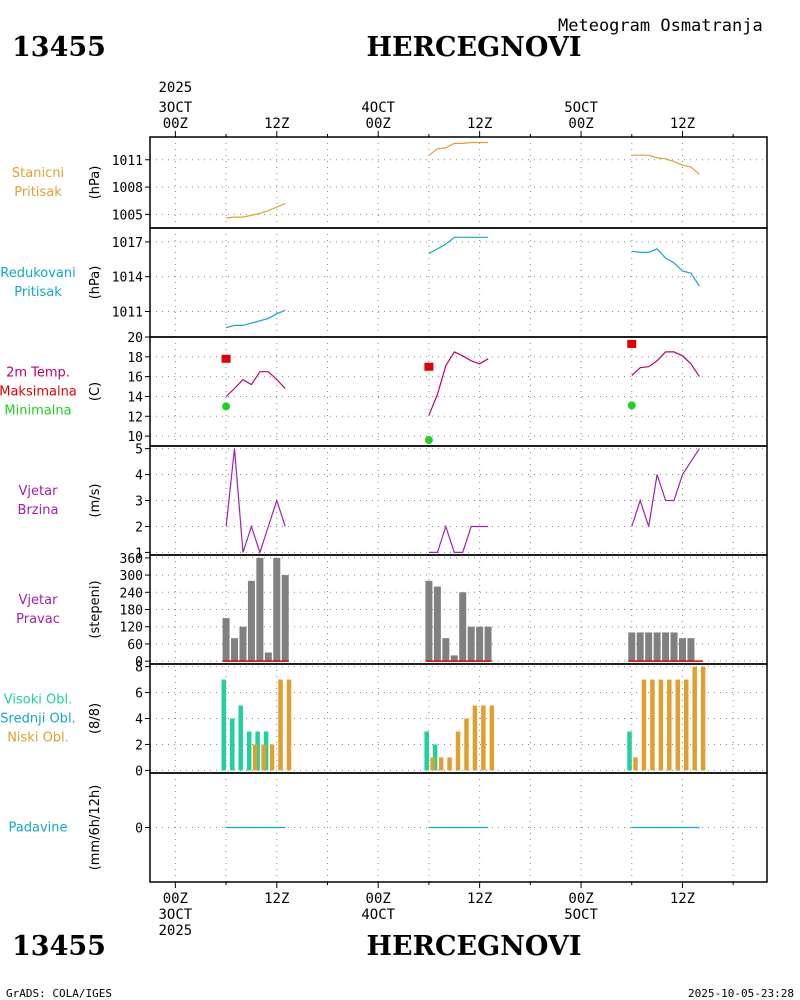 The width and height of the screenshot is (800, 1000). I want to click on panel-wind_direction, so click(456, 609).